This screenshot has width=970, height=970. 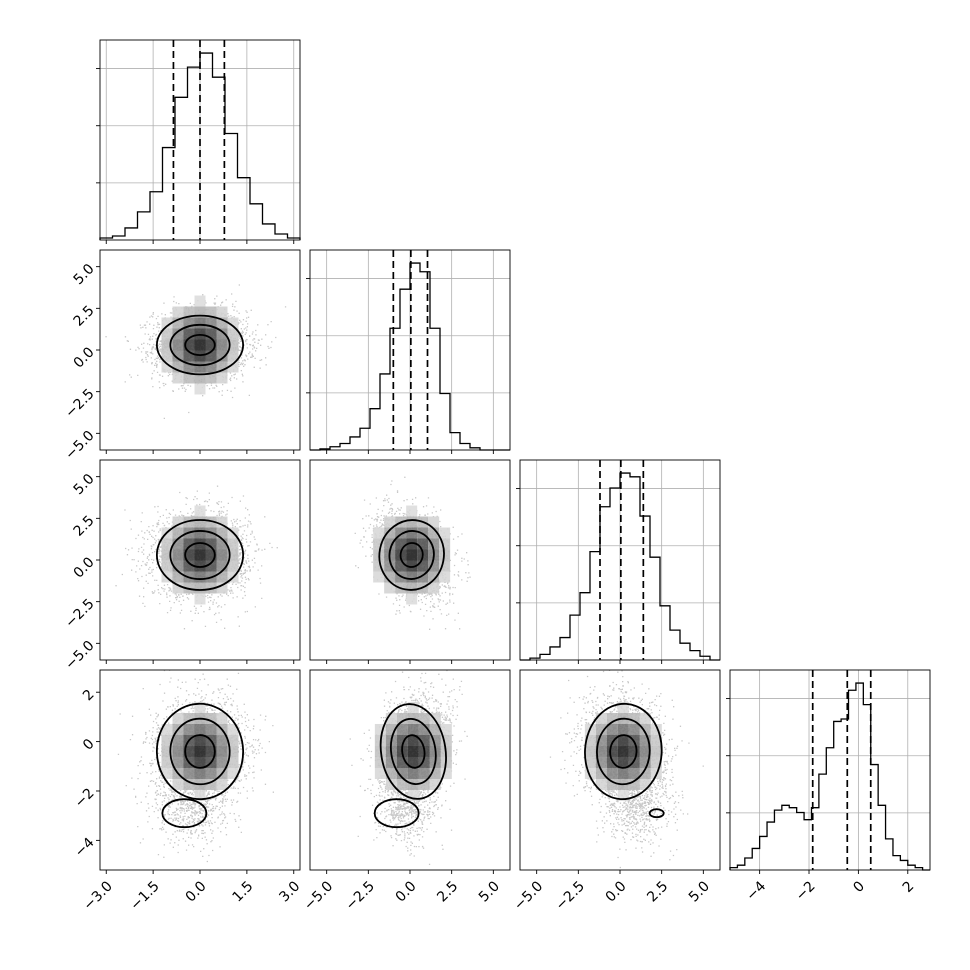 I want to click on density-contour-lobe, so click(x=184, y=813).